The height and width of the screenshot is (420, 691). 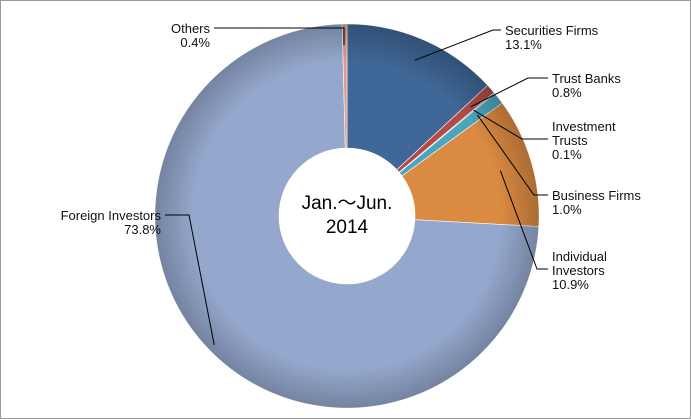 What do you see at coordinates (509, 92) in the screenshot?
I see `leader-line-trust-banks` at bounding box center [509, 92].